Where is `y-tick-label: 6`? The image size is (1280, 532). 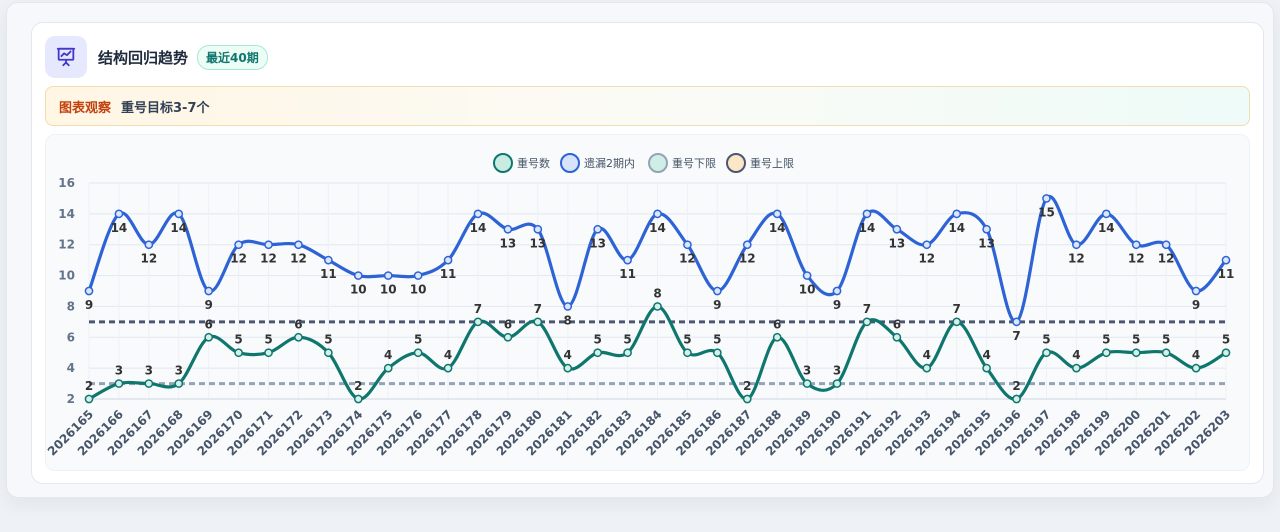
y-tick-label: 6 is located at coordinates (71, 337).